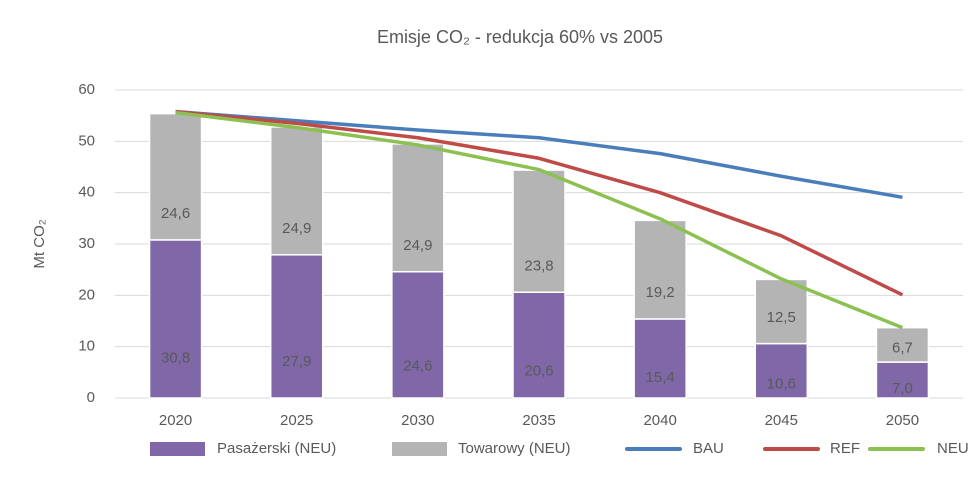 The width and height of the screenshot is (976, 484). What do you see at coordinates (539, 154) in the screenshot?
I see `line-series` at bounding box center [539, 154].